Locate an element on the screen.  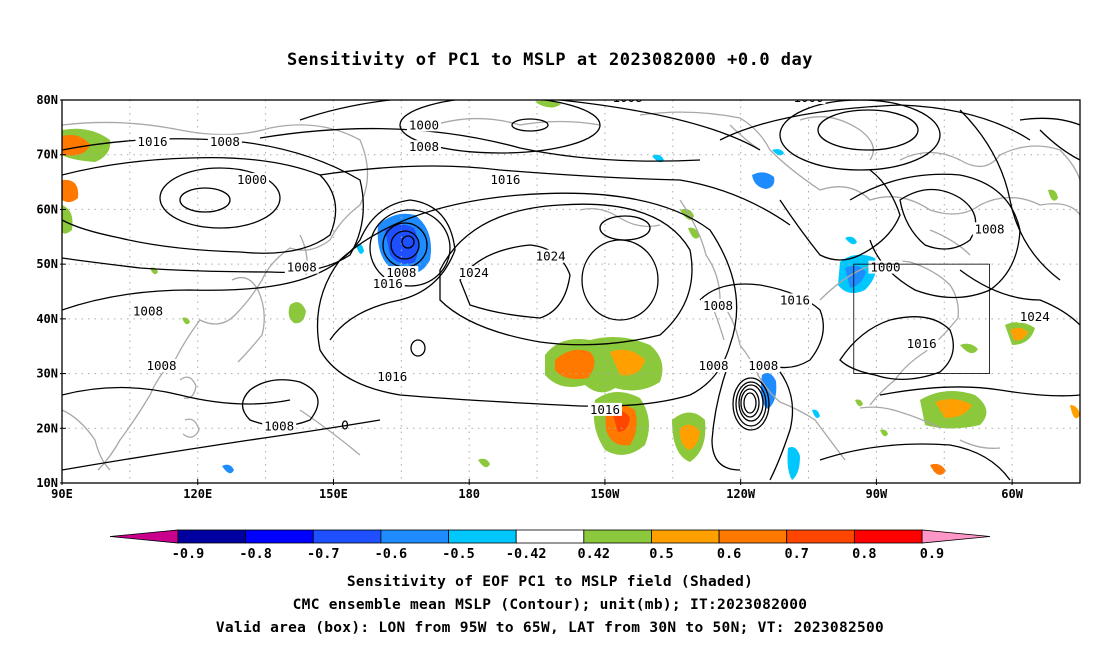
lat-tick-label: 30N is located at coordinates (47, 374).